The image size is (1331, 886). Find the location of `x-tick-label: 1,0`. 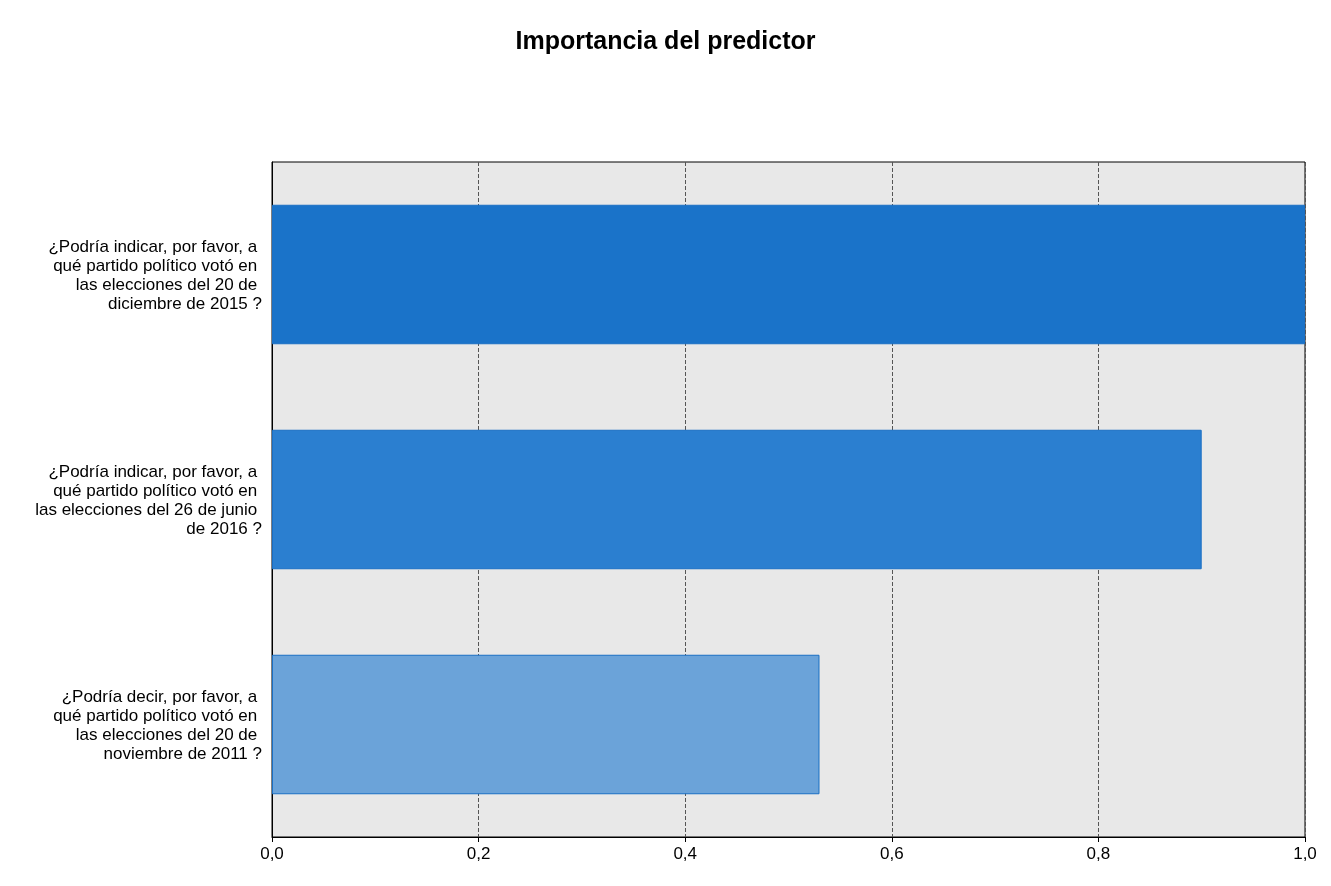

x-tick-label: 1,0 is located at coordinates (1305, 853).